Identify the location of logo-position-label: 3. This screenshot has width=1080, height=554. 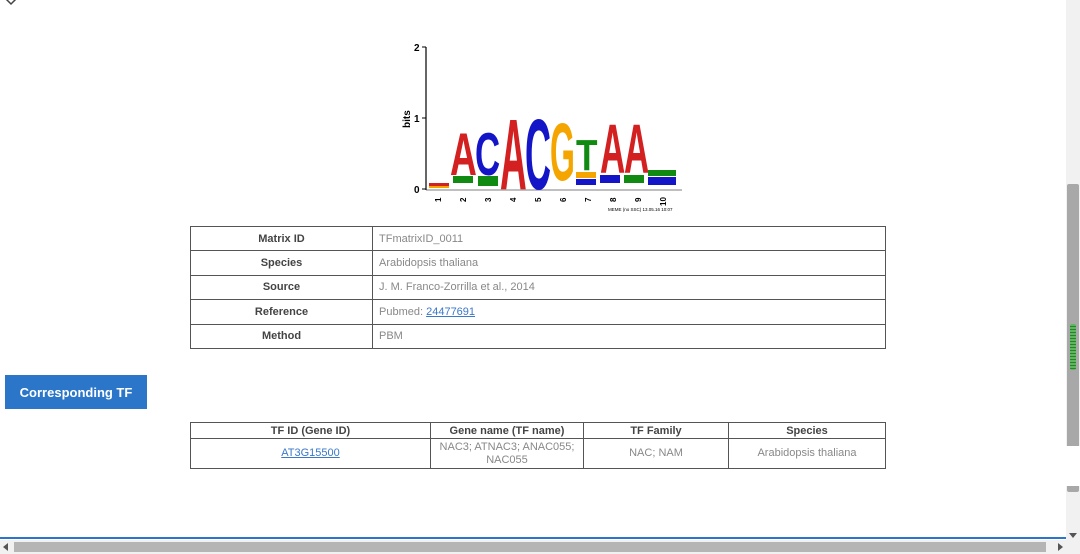
(488, 199).